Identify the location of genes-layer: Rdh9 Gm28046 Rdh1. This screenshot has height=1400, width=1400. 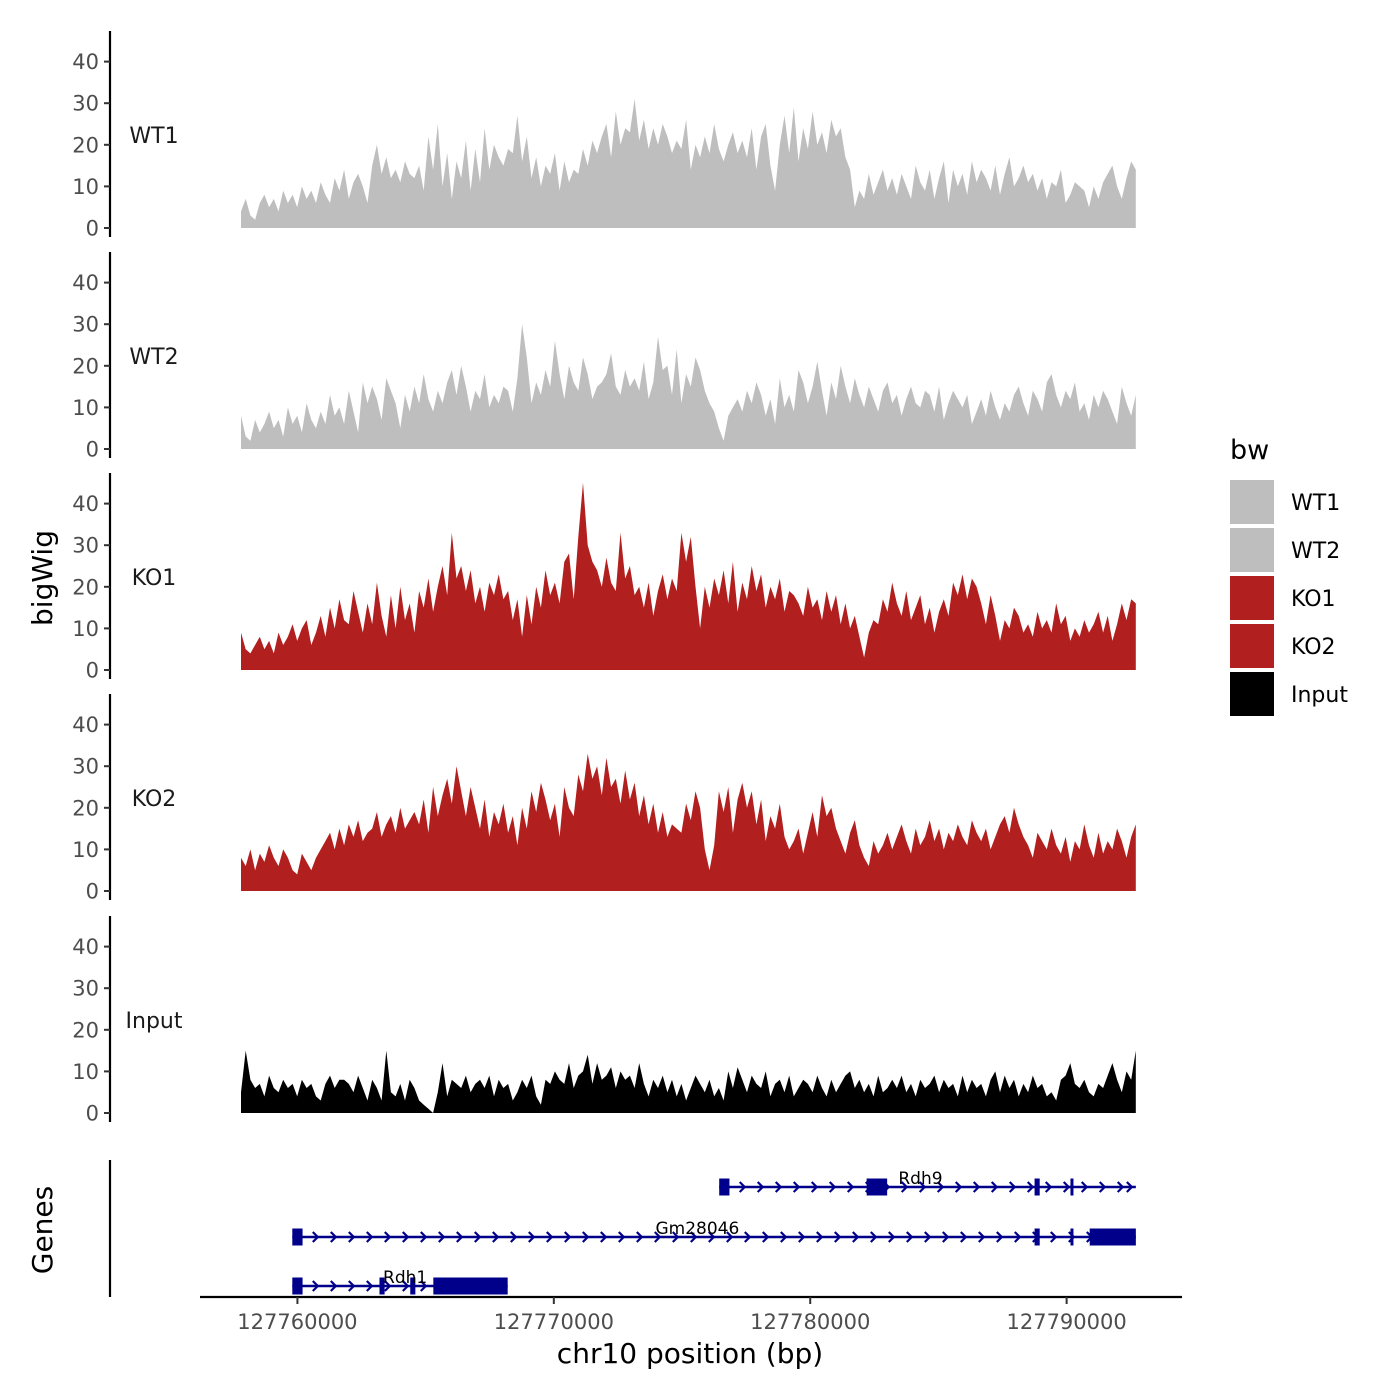
(622, 1228).